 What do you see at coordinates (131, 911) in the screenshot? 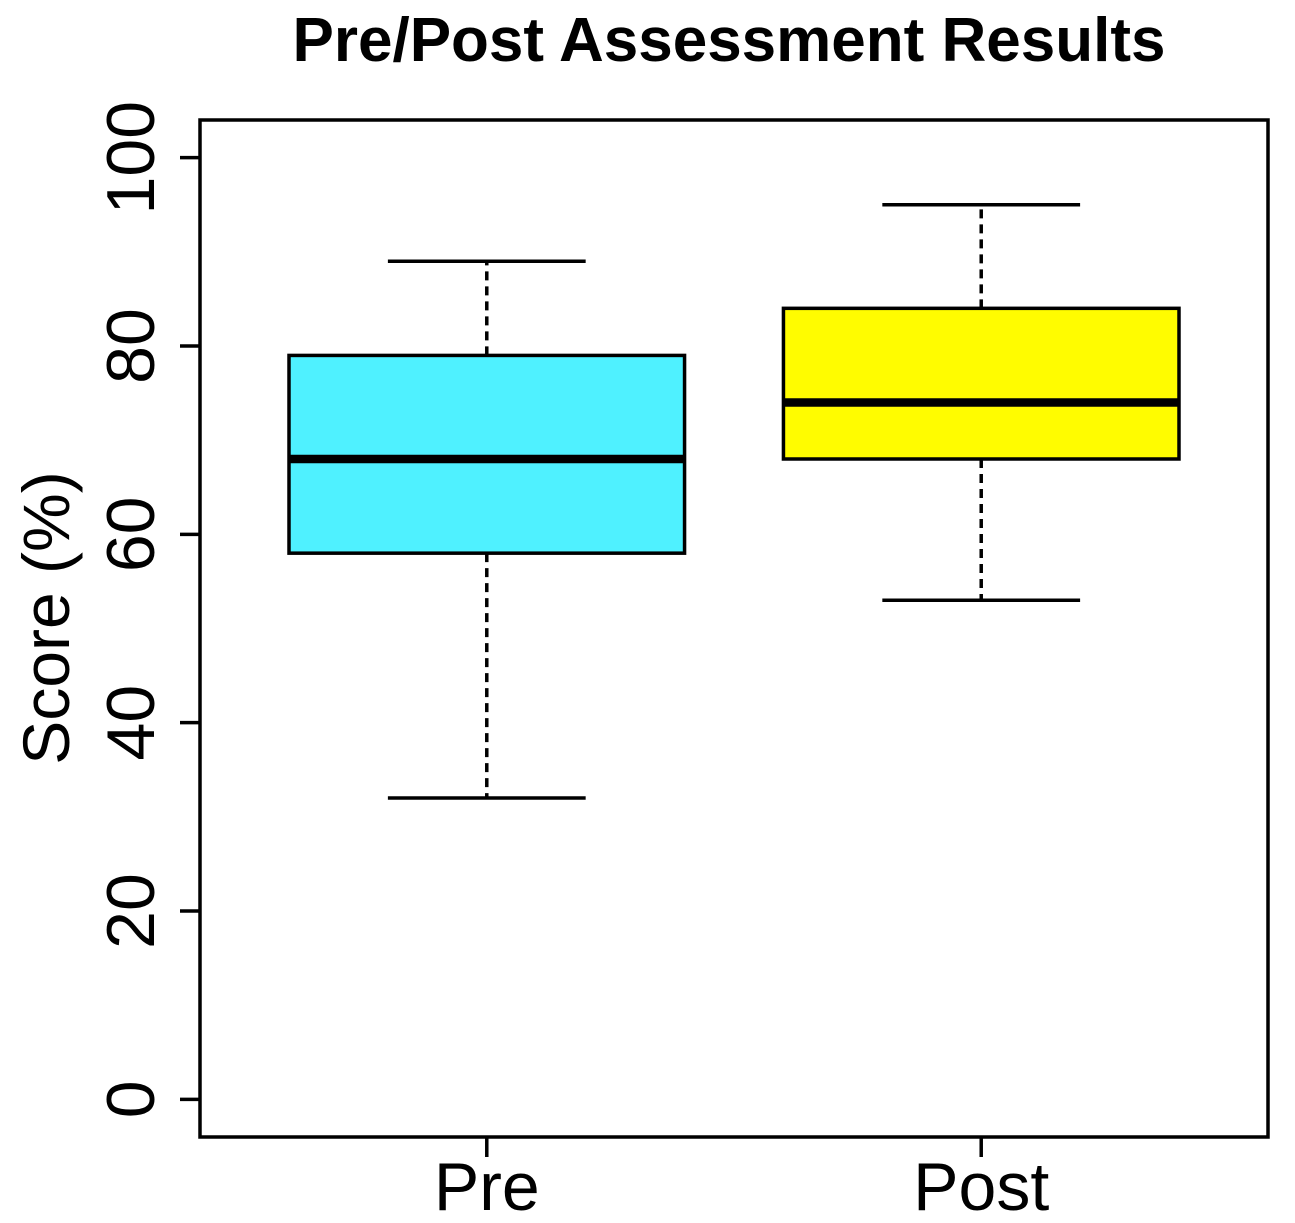
I see `y-tick-label: 20` at bounding box center [131, 911].